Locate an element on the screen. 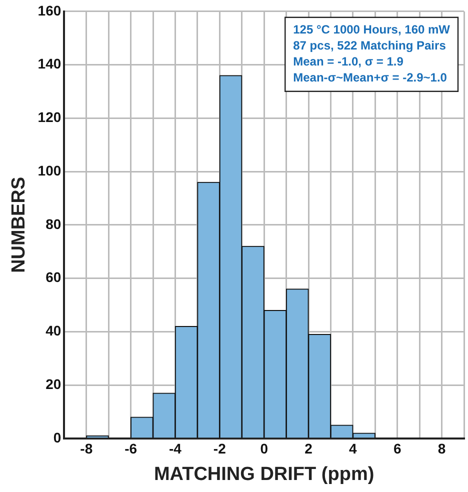  y-tick-label: 80 is located at coordinates (54, 224).